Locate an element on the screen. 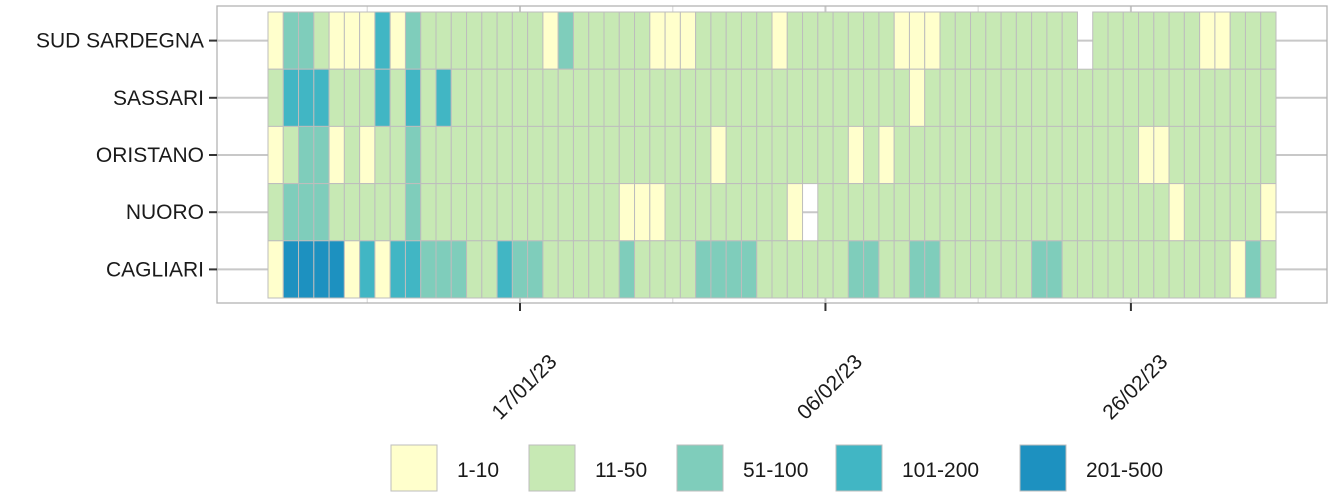  legend-label: 101-200 is located at coordinates (940, 470).